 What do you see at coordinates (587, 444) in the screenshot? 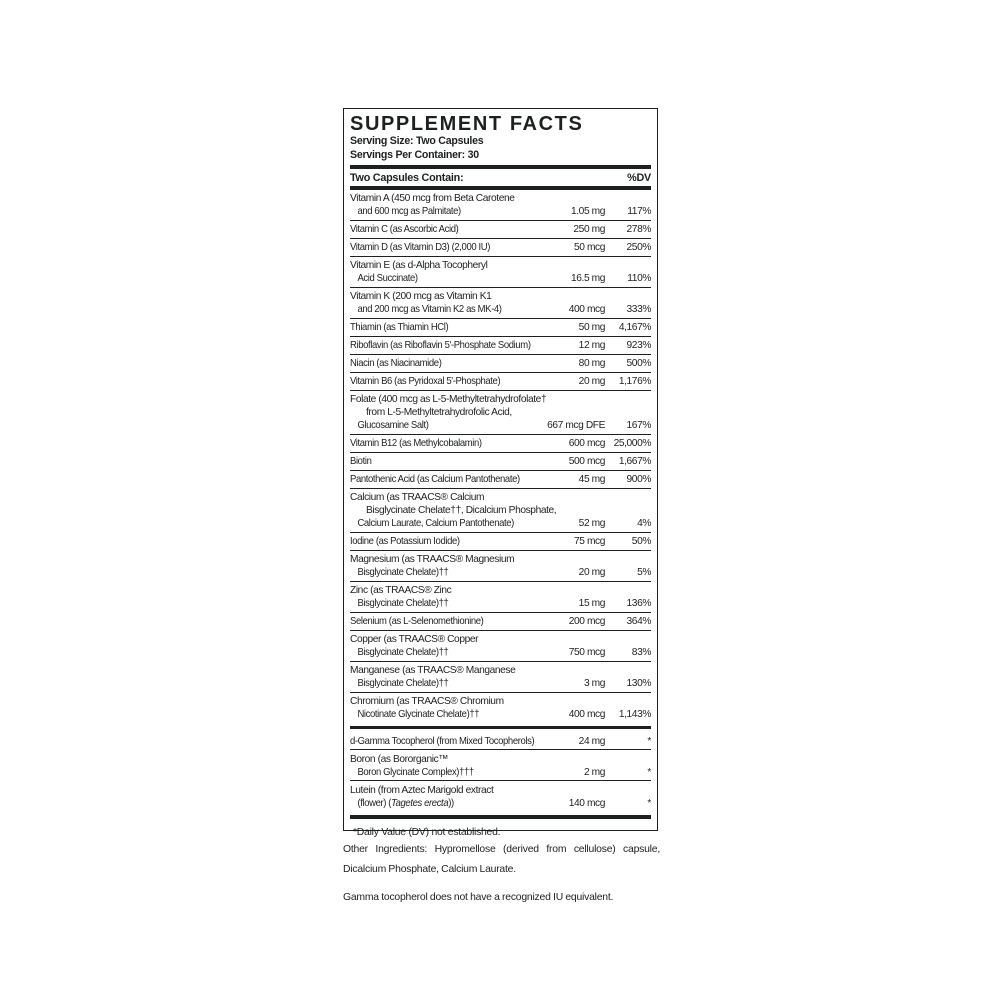
I see `nutrient-amount: 600 mcg` at bounding box center [587, 444].